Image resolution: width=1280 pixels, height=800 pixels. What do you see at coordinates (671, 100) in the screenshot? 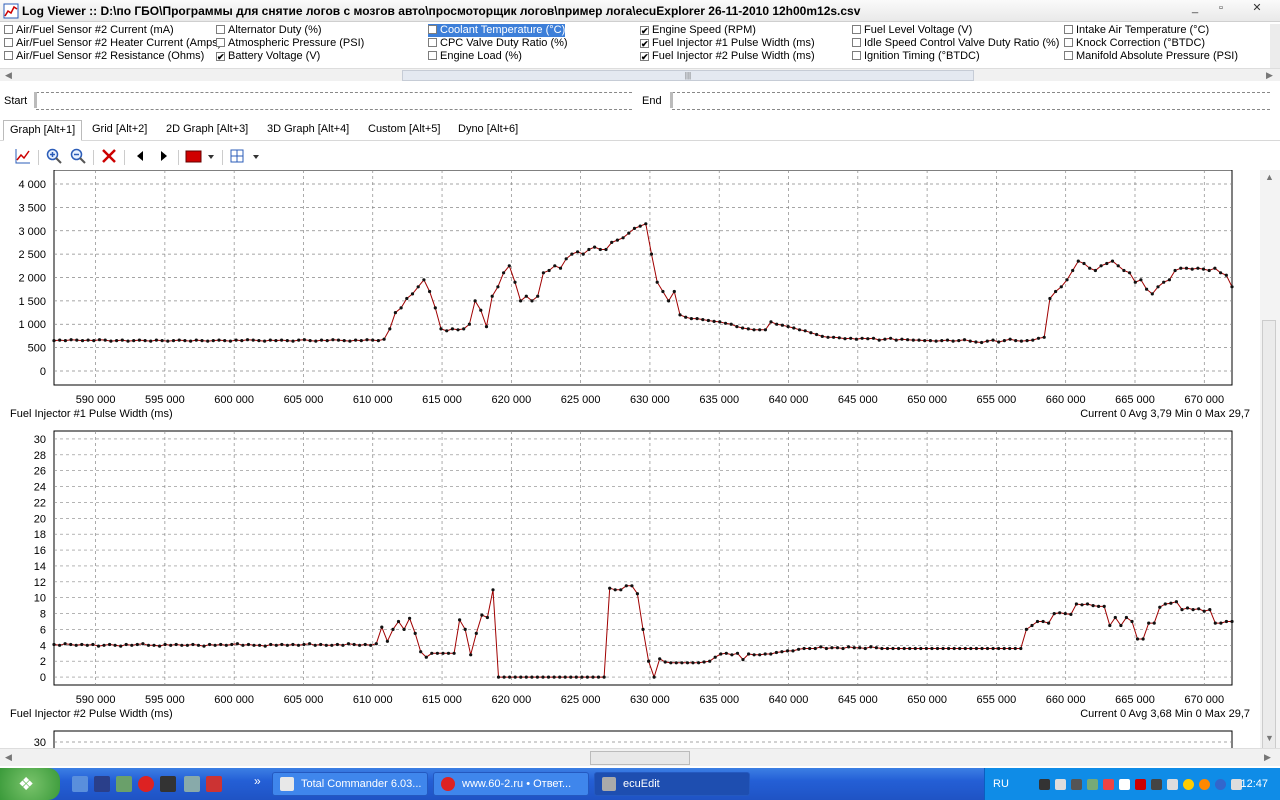
I see `end-slider-handle` at bounding box center [671, 100].